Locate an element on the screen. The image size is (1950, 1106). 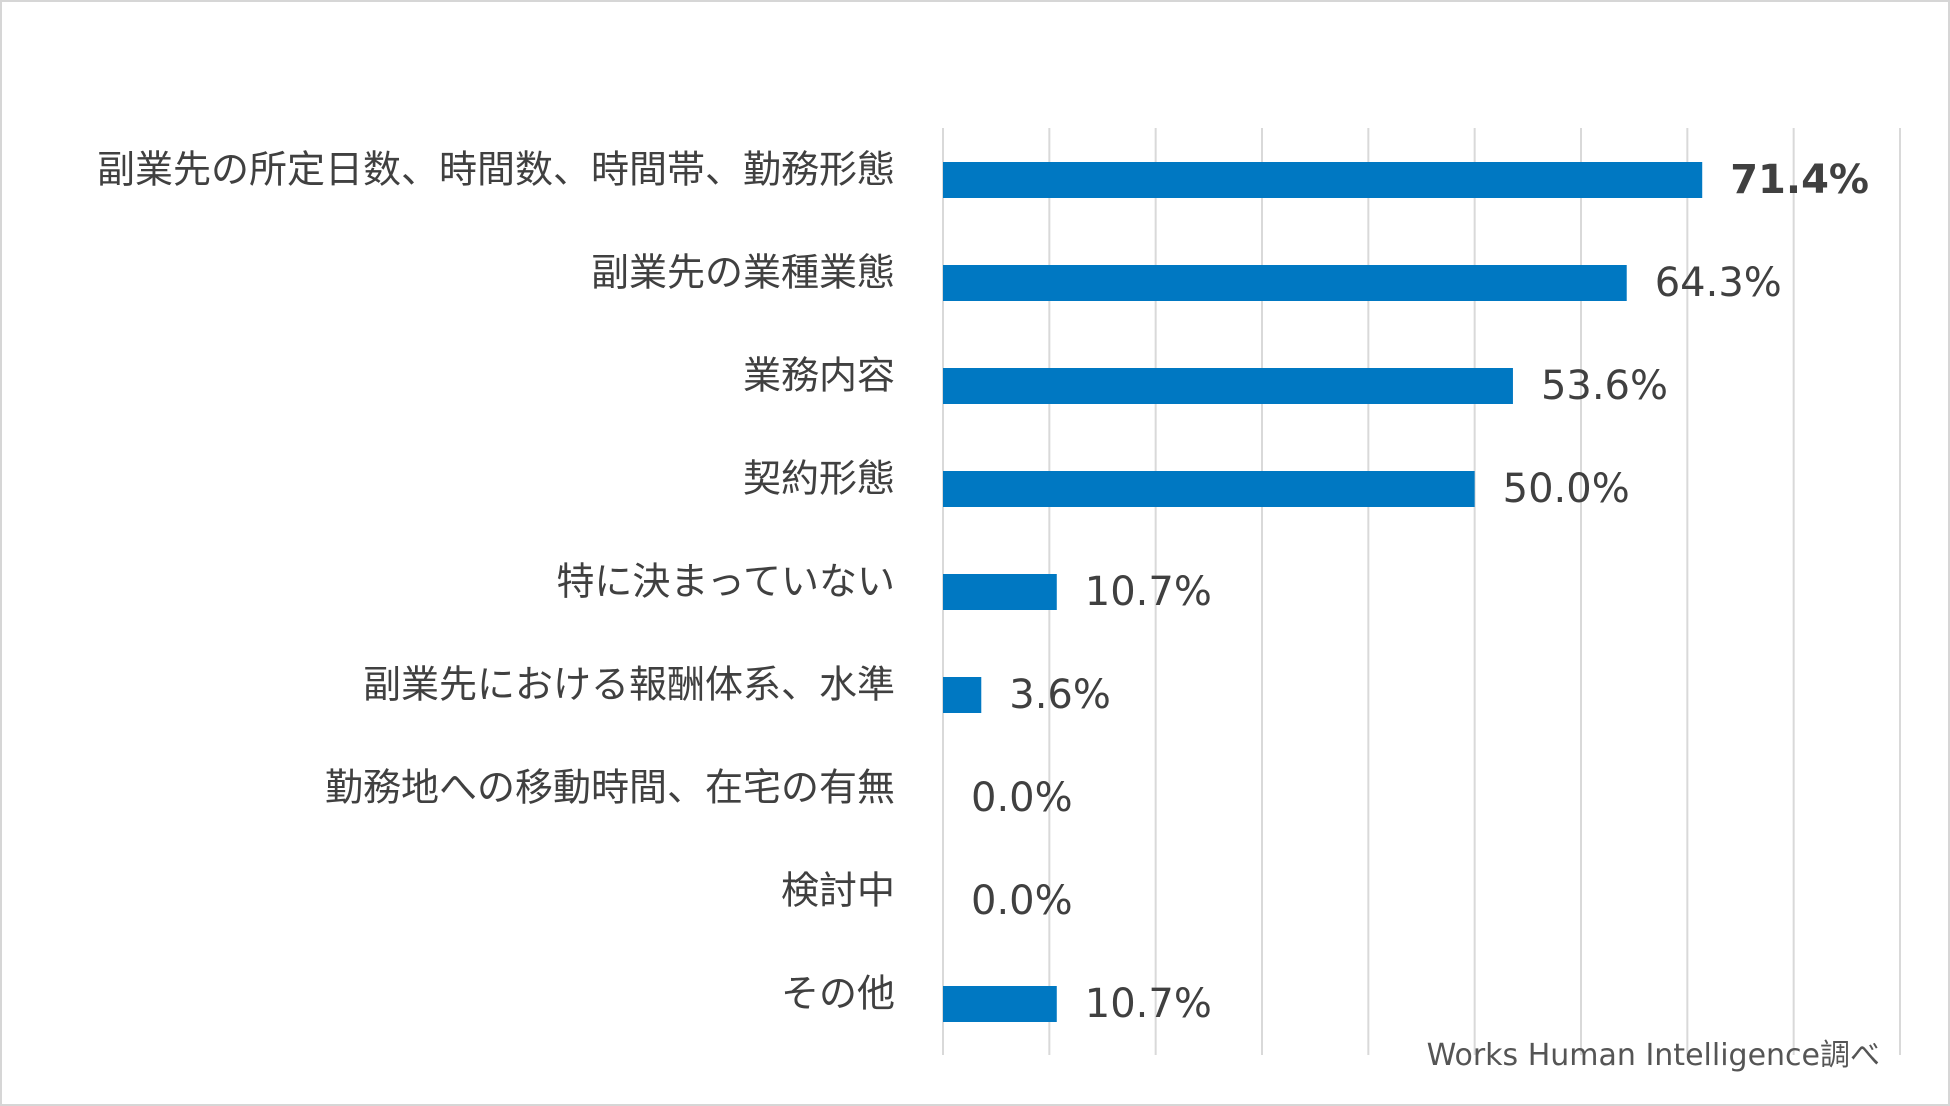
category-label: 検討中 is located at coordinates (838, 891).